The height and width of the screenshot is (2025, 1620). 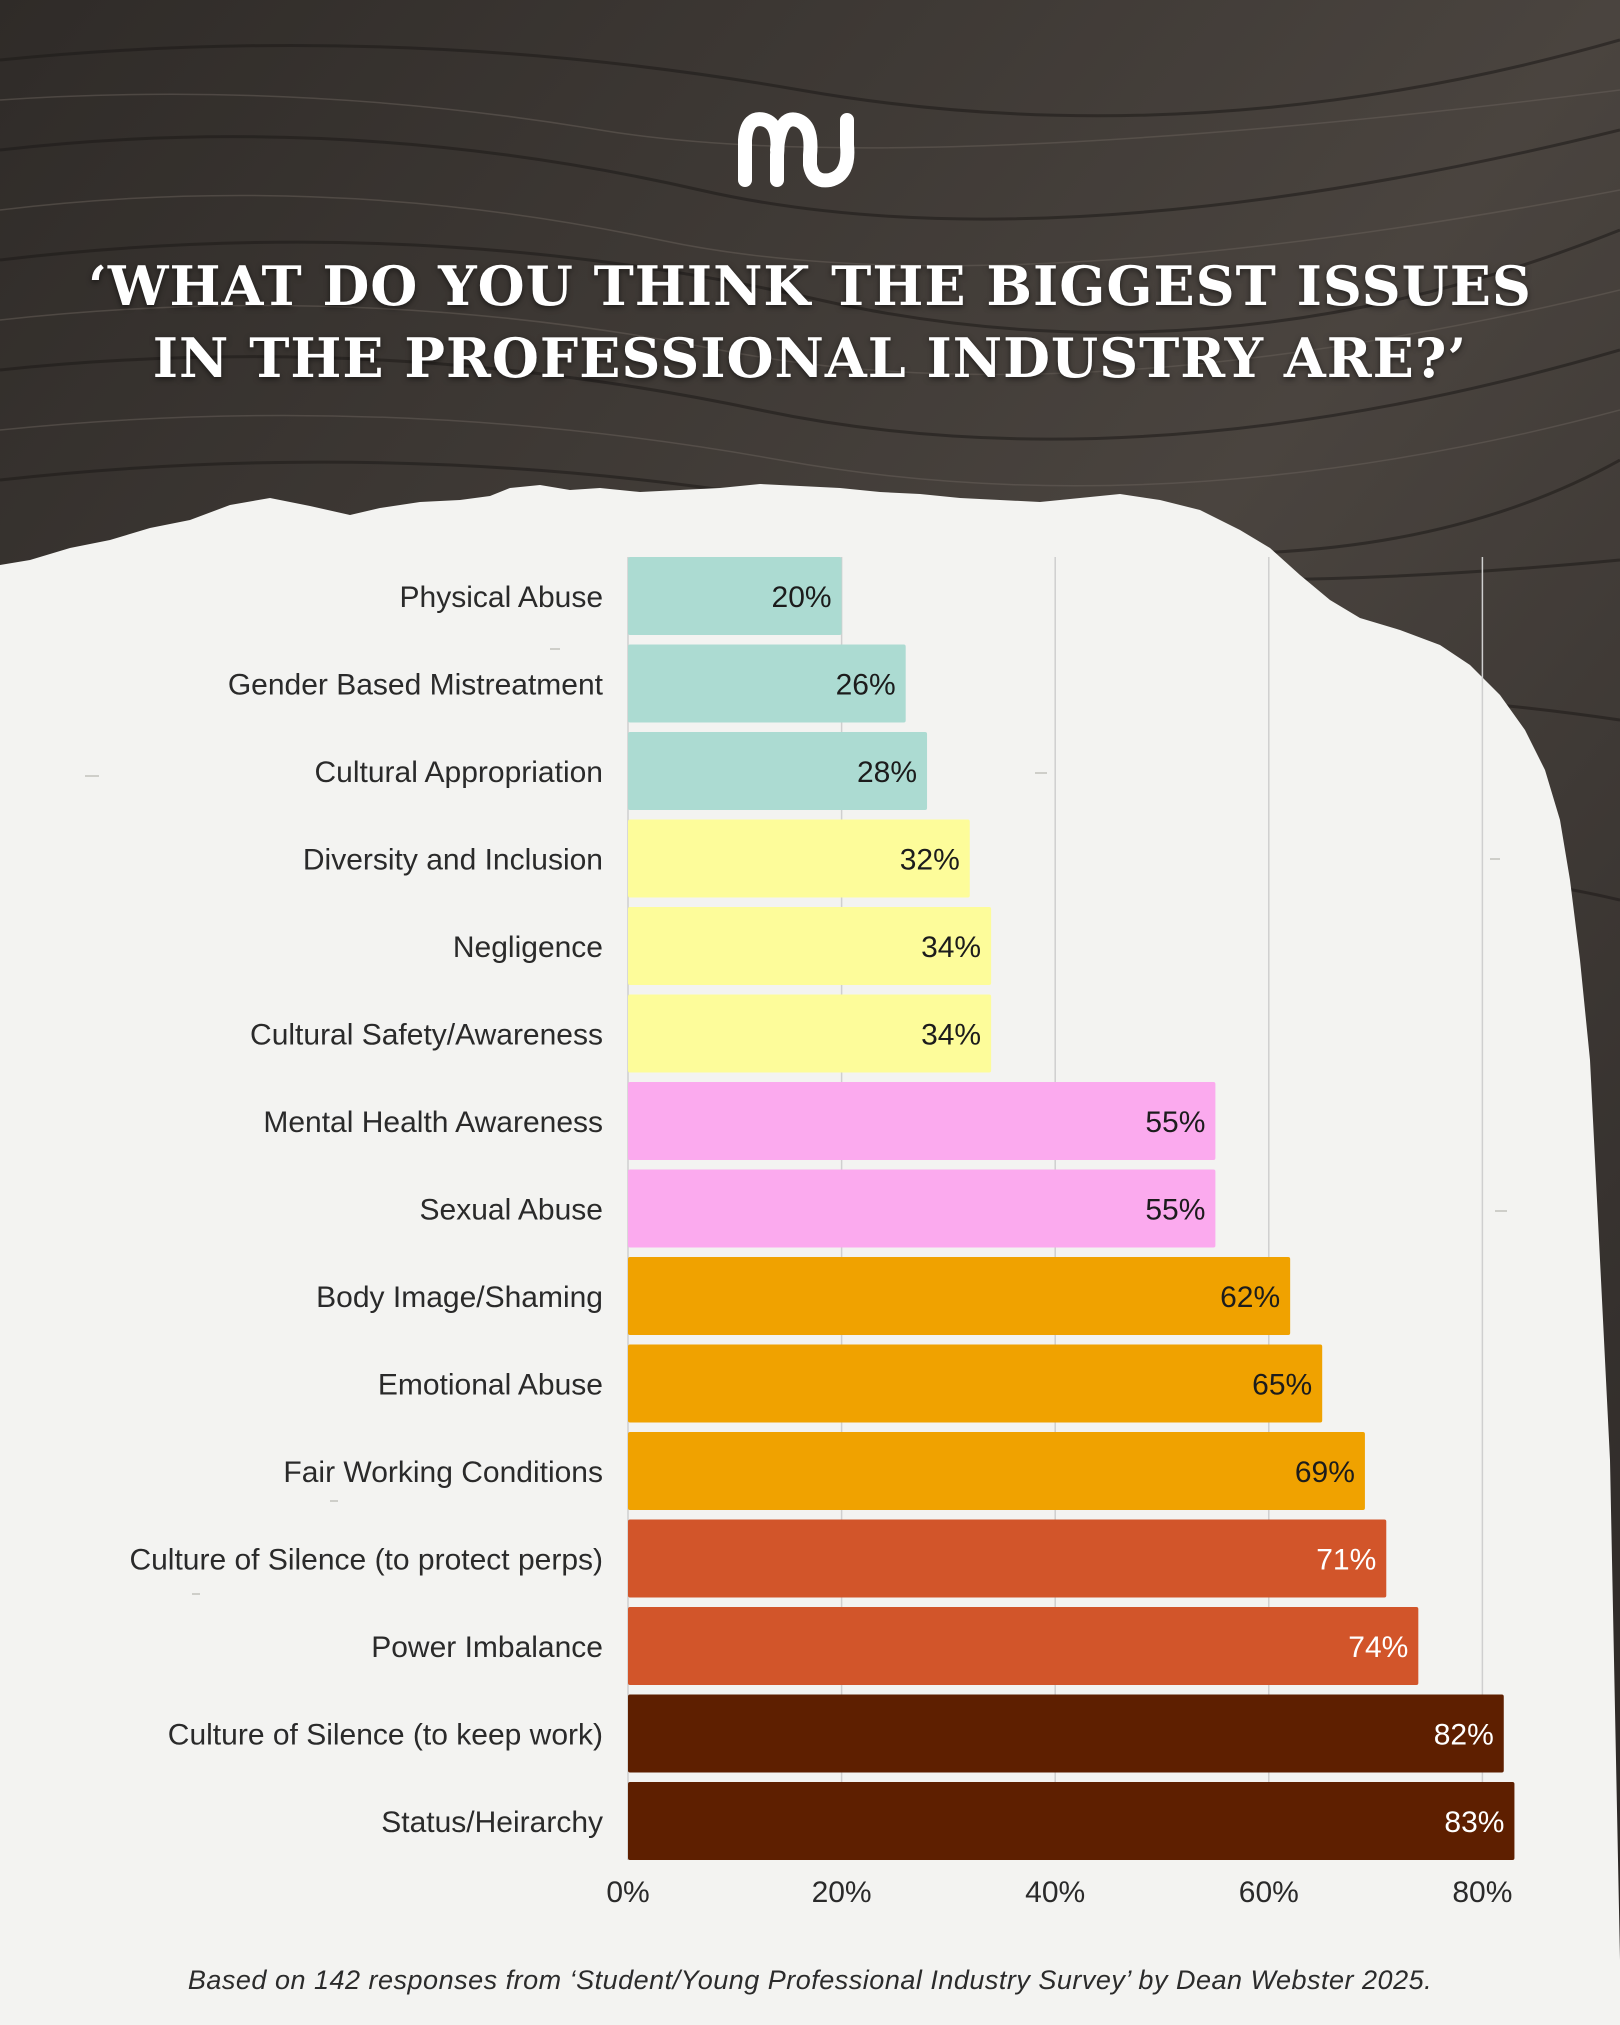 I want to click on x-tick-label: 60%, so click(x=1269, y=1892).